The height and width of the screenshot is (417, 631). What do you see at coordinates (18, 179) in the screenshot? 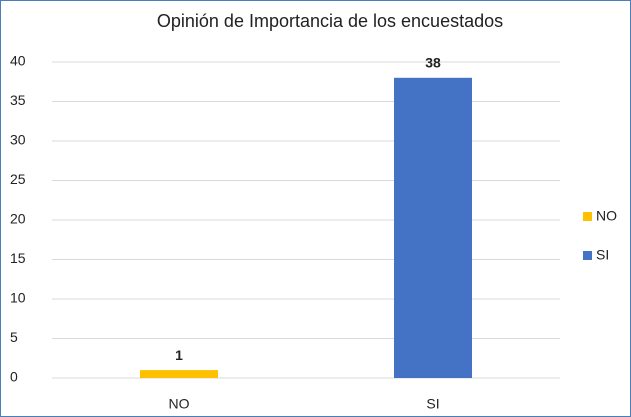
I see `y-tick-label: 25` at bounding box center [18, 179].